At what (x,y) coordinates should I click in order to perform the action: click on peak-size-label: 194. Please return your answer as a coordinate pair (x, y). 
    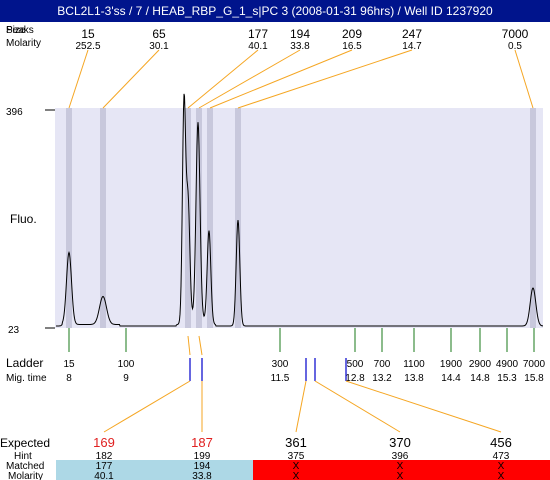
    Looking at the image, I should click on (300, 34).